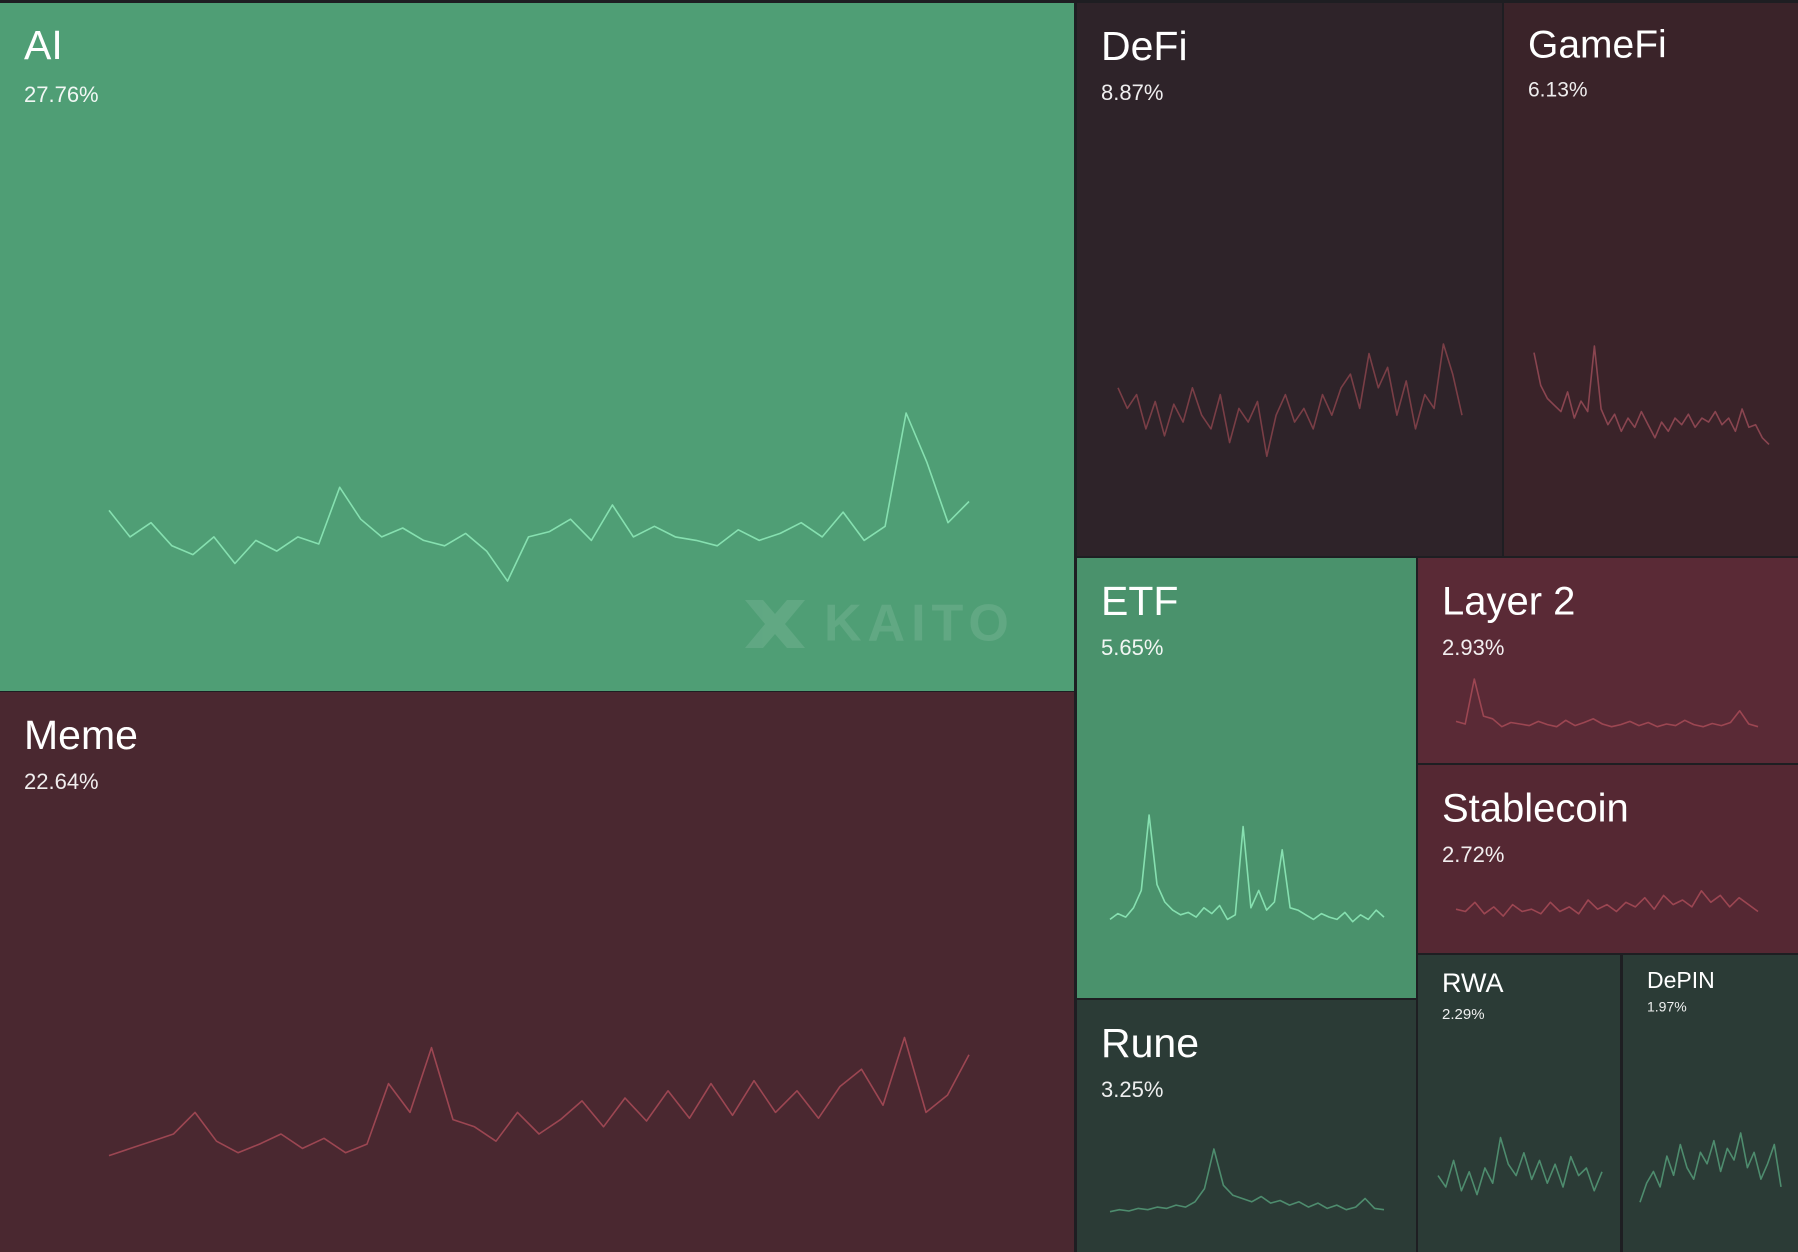 The height and width of the screenshot is (1252, 1798). Describe the element at coordinates (1681, 980) in the screenshot. I see `tile-title: DePIN` at that location.